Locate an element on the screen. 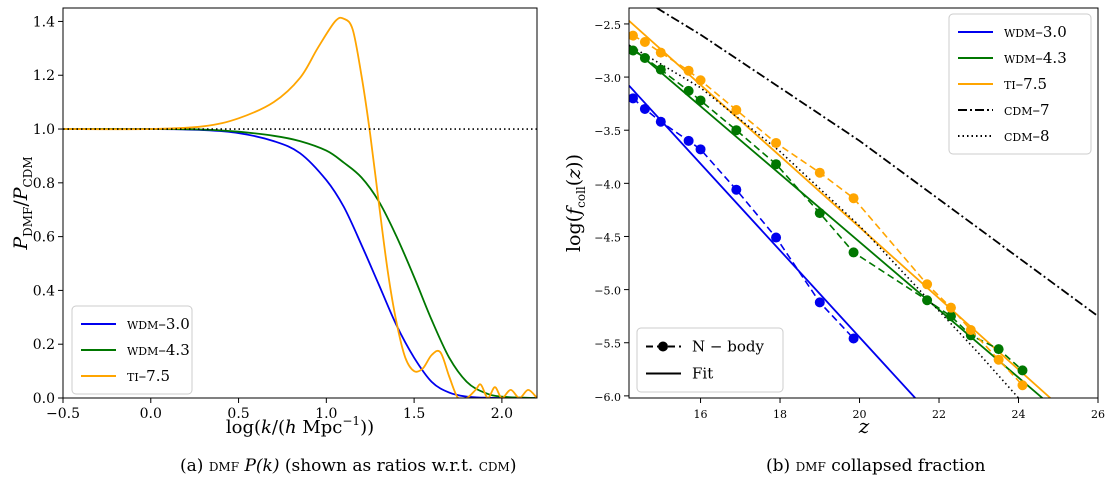 This screenshot has width=1112, height=494. chart-b-legend: wdm–3.0 wdm–4.3 ti–7.5 cdm–7 cdm–8 is located at coordinates (1020, 84).